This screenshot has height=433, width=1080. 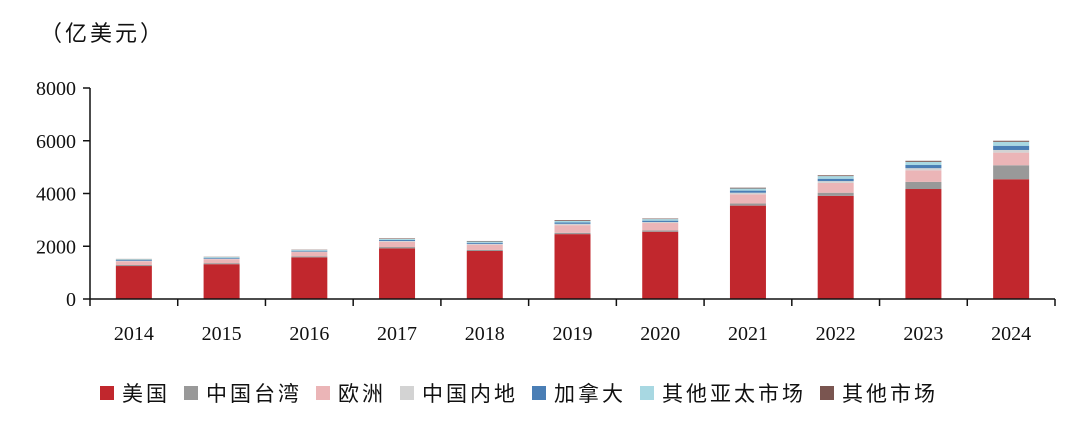 I want to click on legend-item: 中国台湾, so click(x=243, y=393).